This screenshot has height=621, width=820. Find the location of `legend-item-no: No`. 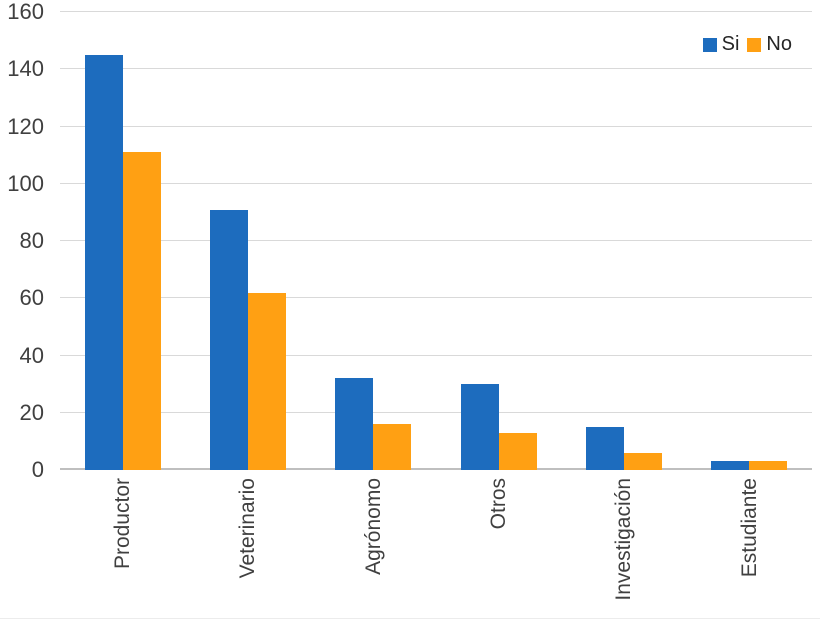

legend-item-no: No is located at coordinates (769, 44).